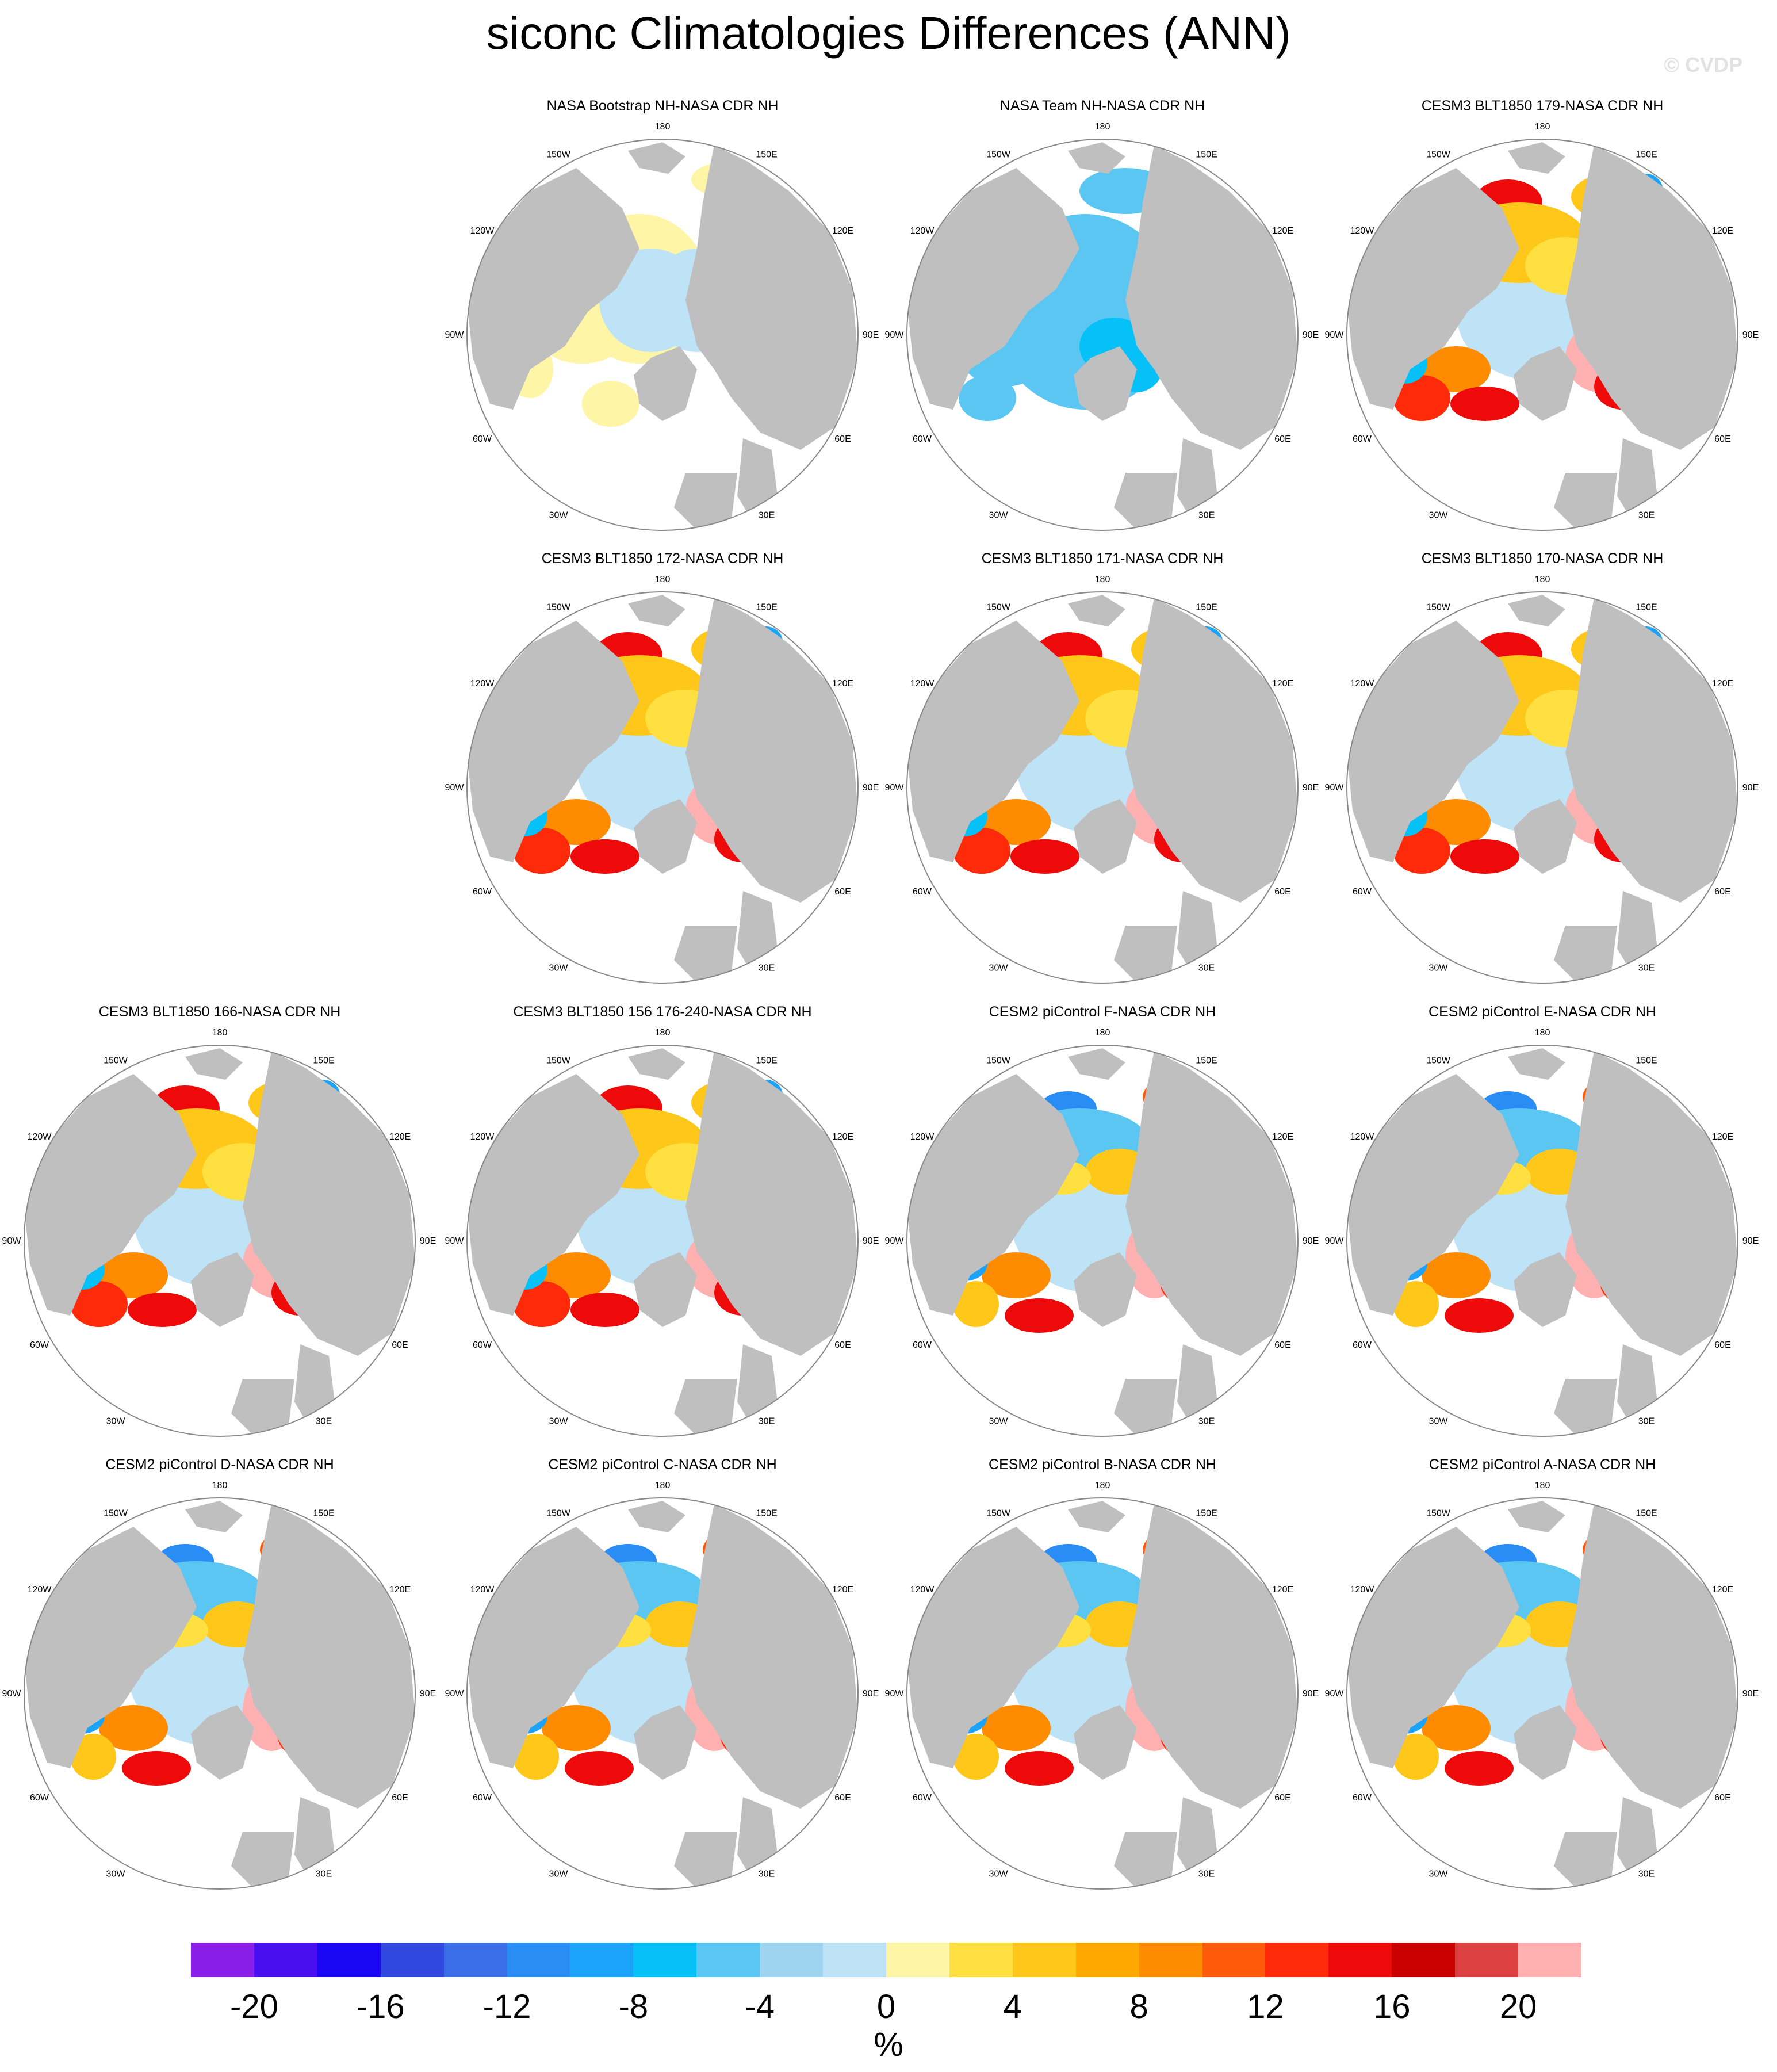  I want to click on panel-title: CESM3 BLT1850 172-NASA CDR NH, so click(662, 559).